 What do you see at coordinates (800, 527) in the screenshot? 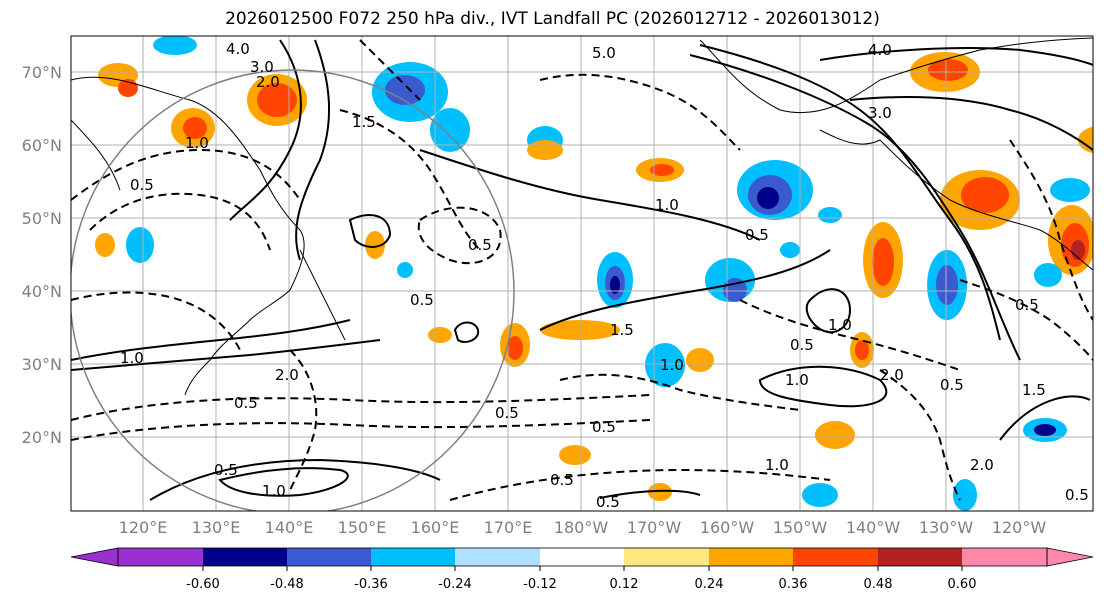
I see `lon-label: 150°W` at bounding box center [800, 527].